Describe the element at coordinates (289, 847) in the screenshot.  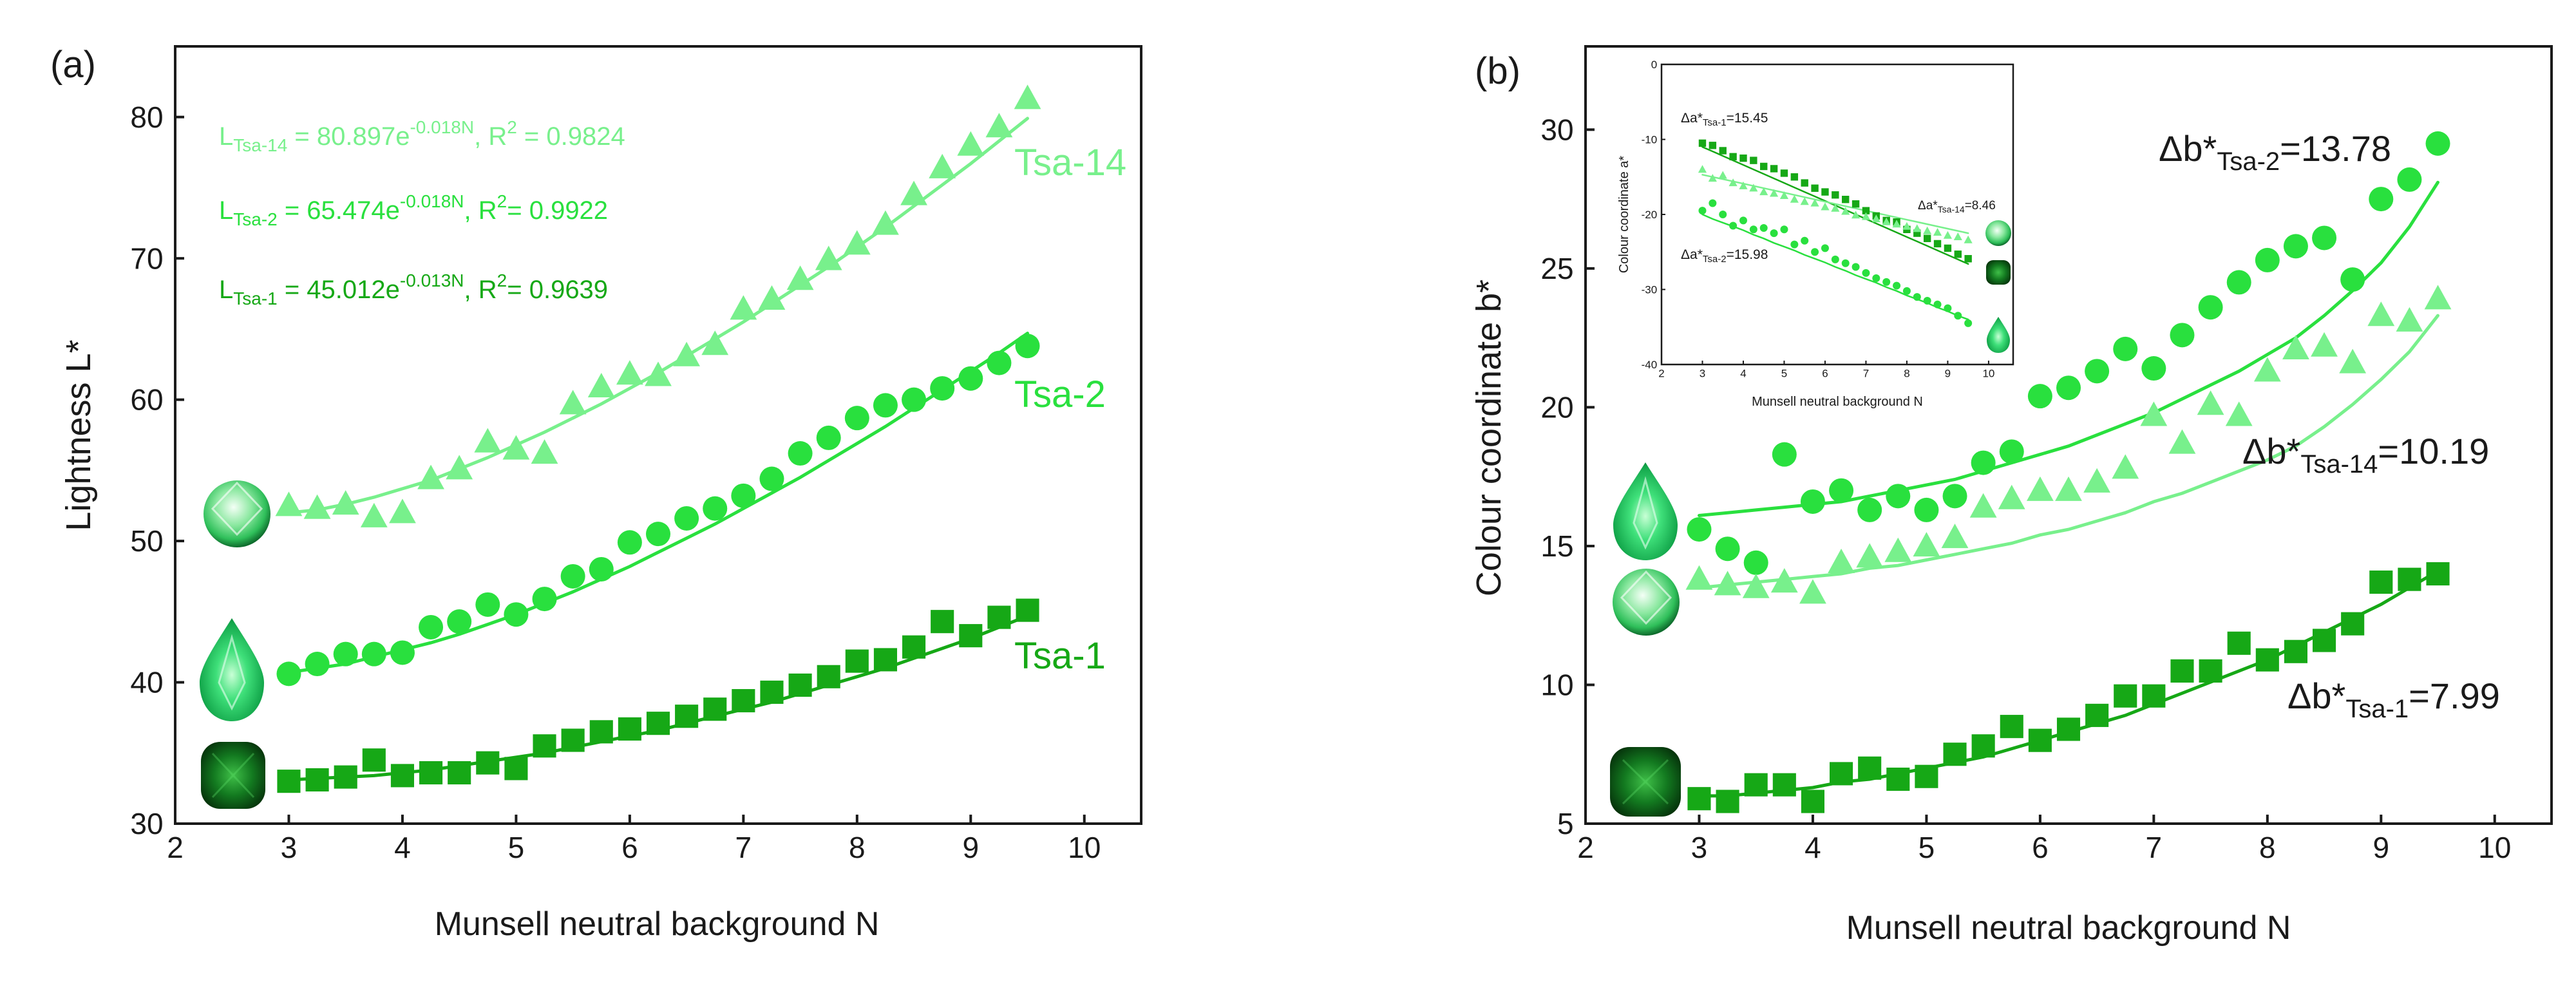
I see `panel-a-x-tick-label: 3` at that location.